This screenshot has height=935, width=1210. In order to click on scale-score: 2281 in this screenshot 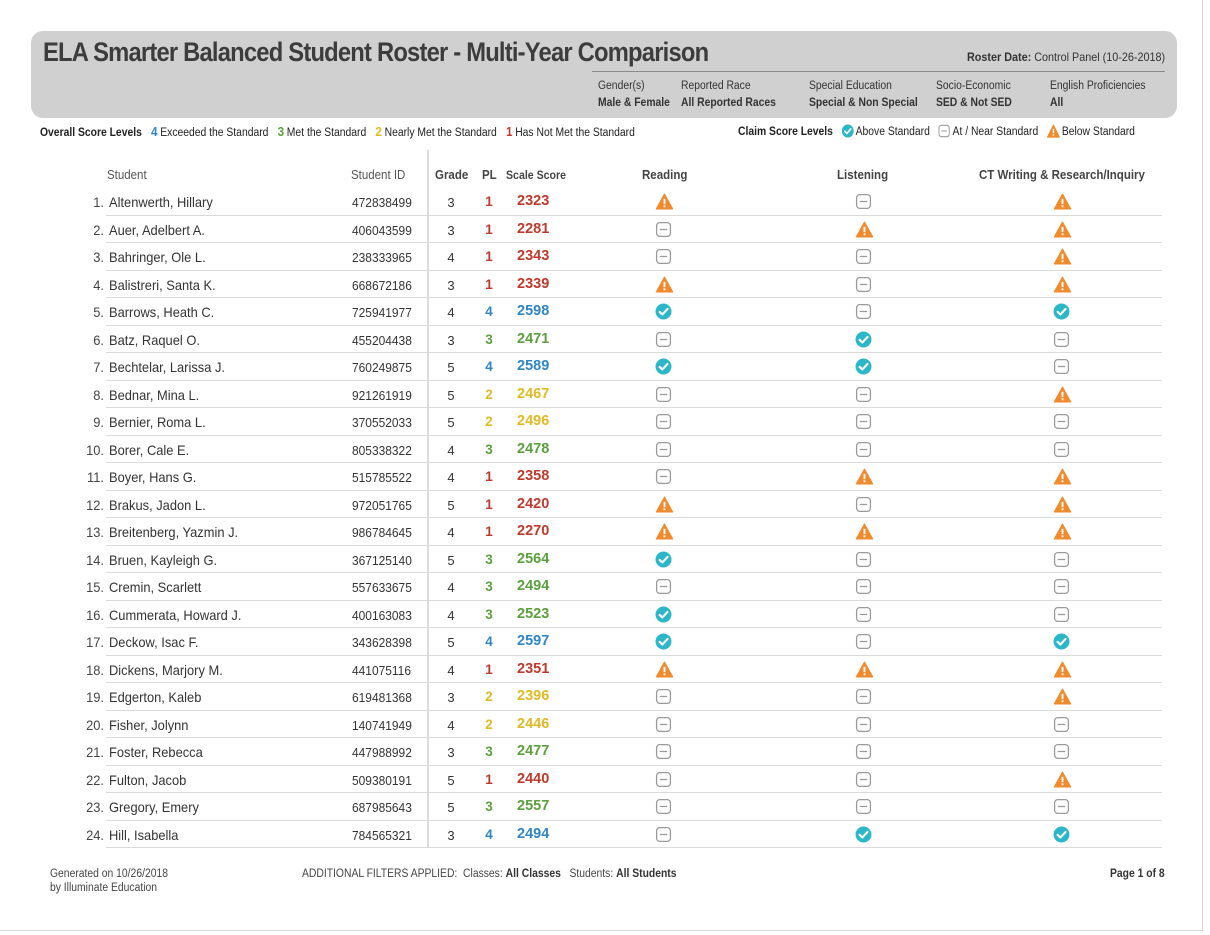, I will do `click(533, 228)`.